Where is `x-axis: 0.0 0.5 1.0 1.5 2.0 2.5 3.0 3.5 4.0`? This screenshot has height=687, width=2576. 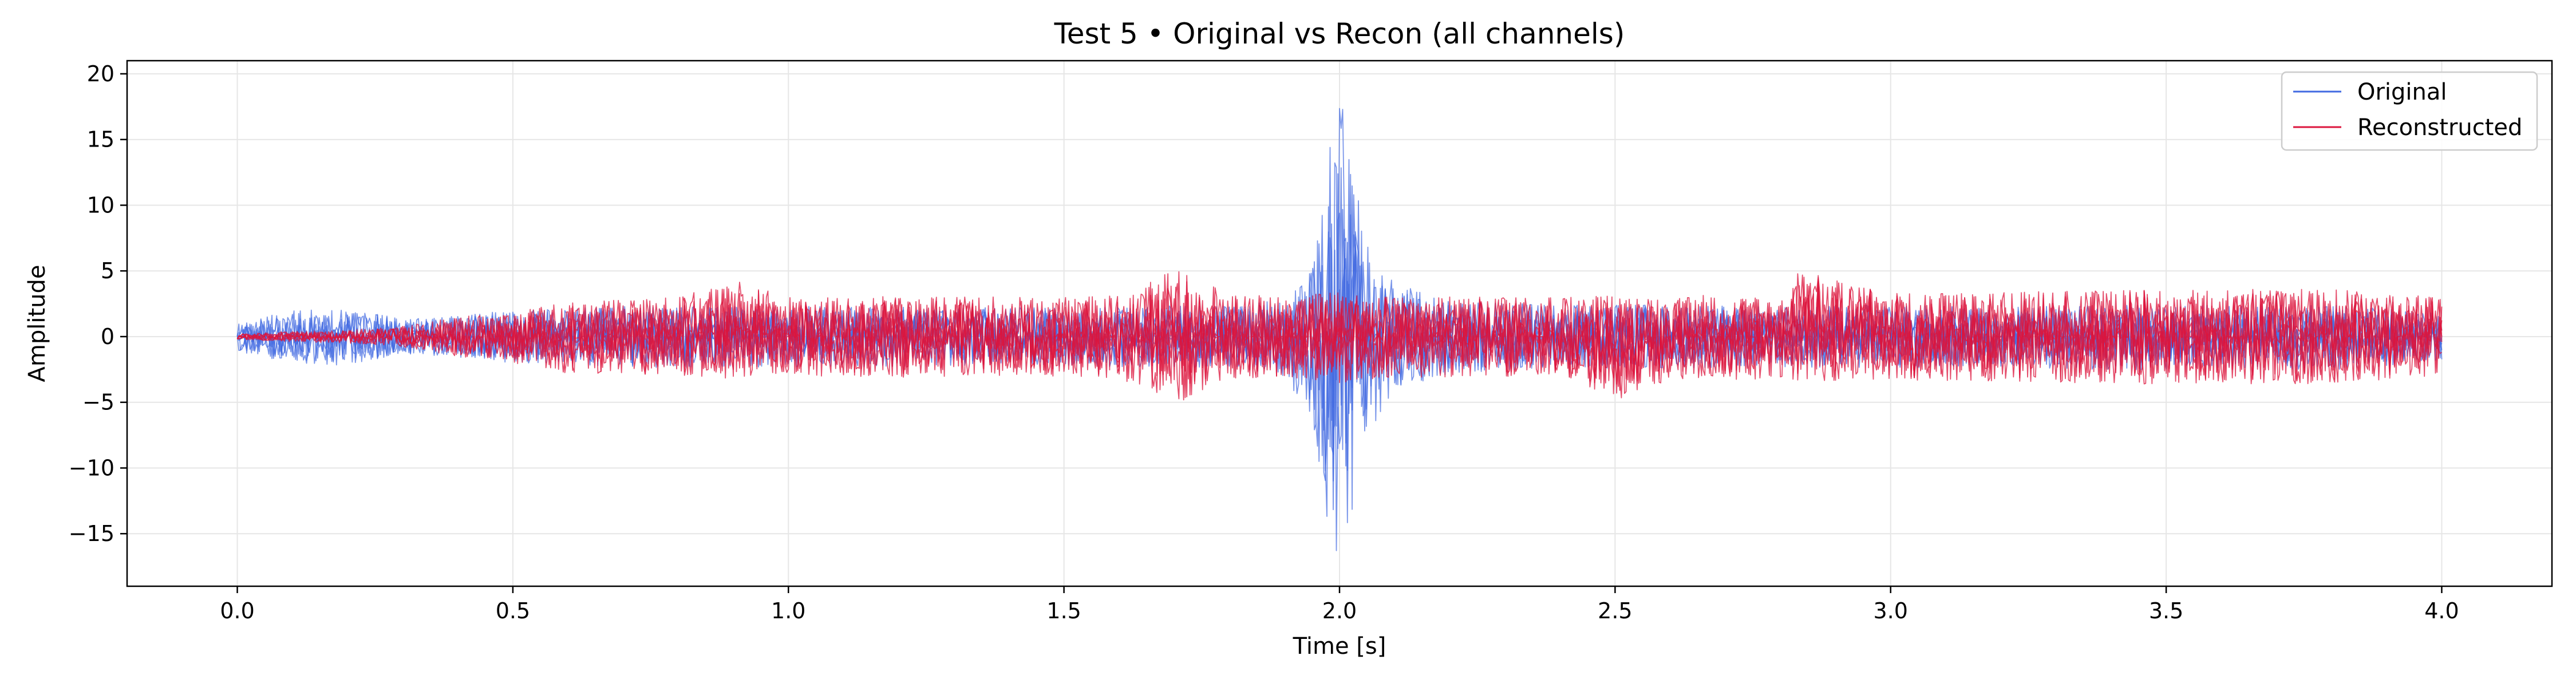 x-axis: 0.0 0.5 1.0 1.5 2.0 2.5 3.0 3.5 4.0 is located at coordinates (1339, 604).